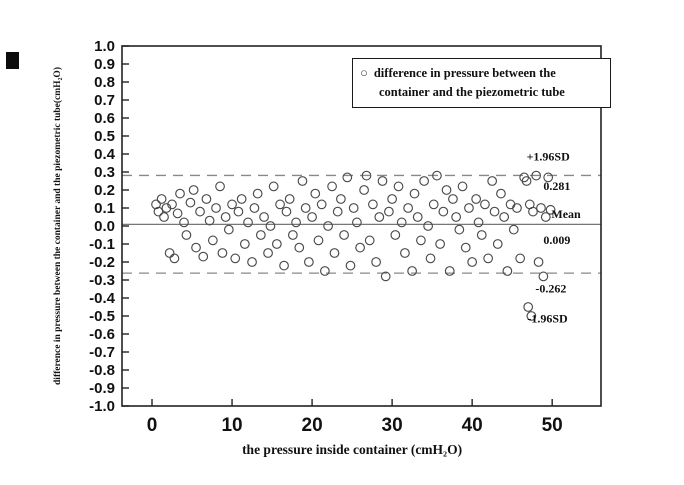 This screenshot has width=684, height=485. Describe the element at coordinates (104, 82) in the screenshot. I see `svg-text: 0.8` at that location.